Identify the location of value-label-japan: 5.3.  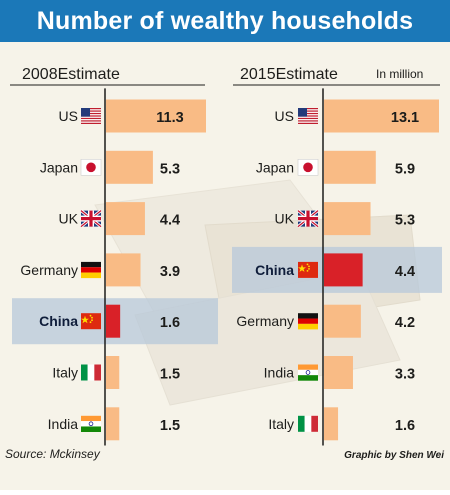
(170, 169).